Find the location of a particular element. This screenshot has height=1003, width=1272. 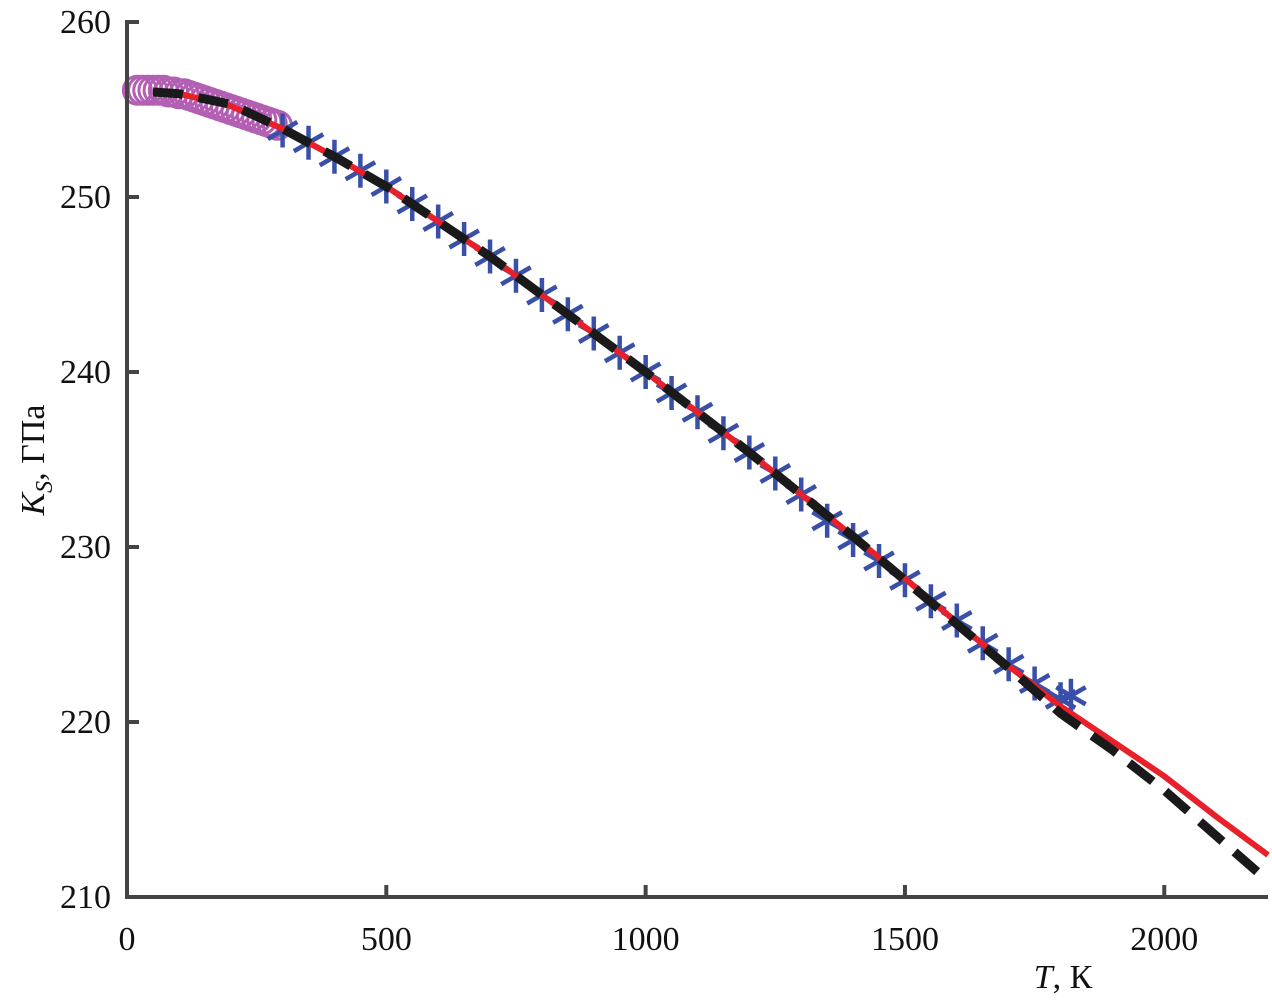

asterisk-arm is located at coordinates (1071, 696).